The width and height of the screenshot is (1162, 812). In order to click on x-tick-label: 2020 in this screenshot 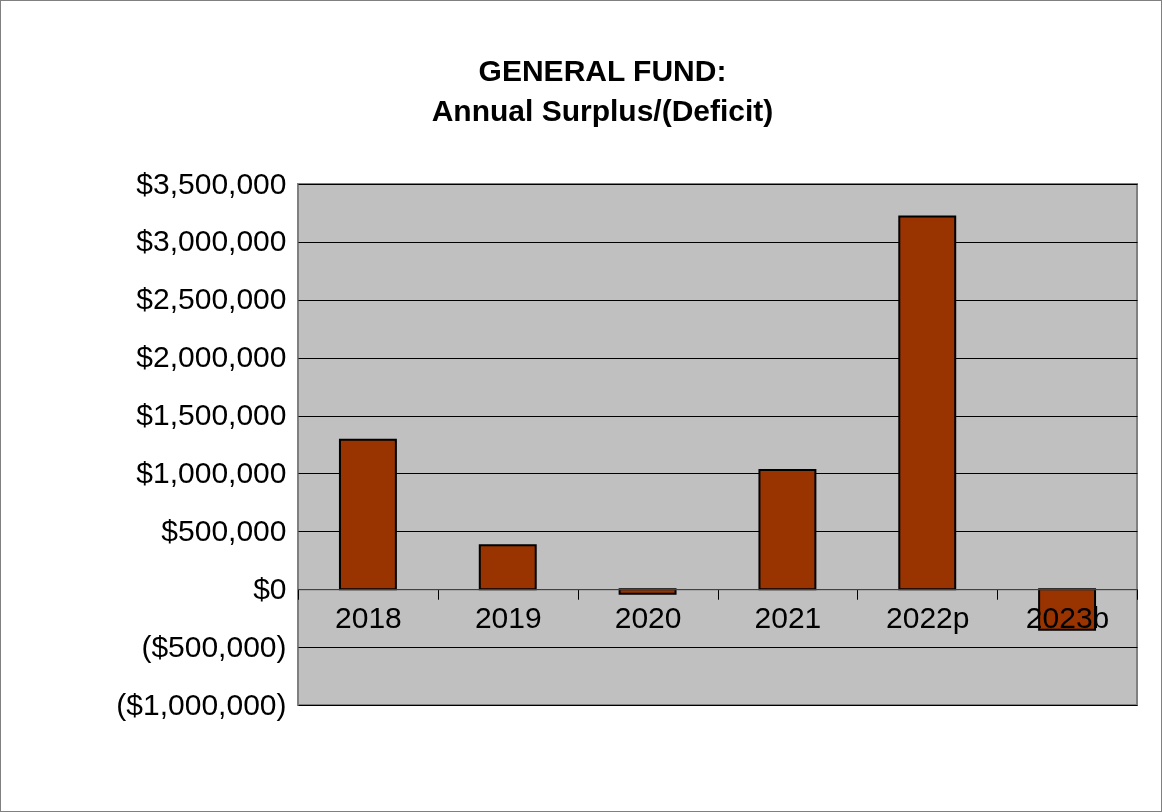, I will do `click(648, 617)`.